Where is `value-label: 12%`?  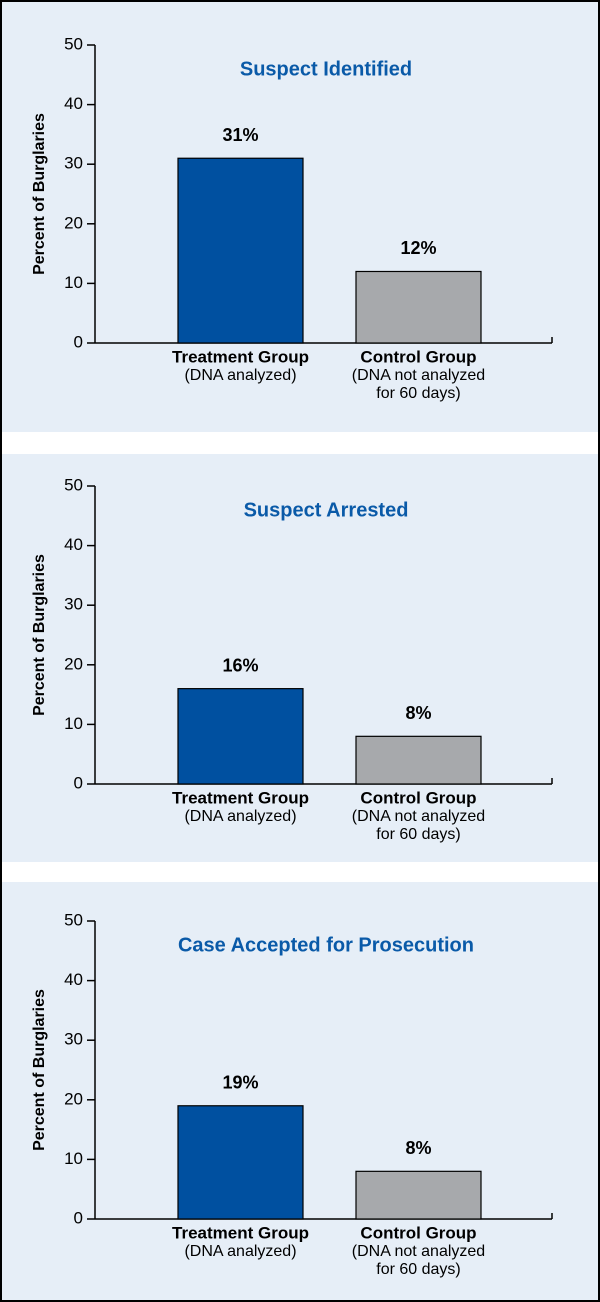 value-label: 12% is located at coordinates (418, 248).